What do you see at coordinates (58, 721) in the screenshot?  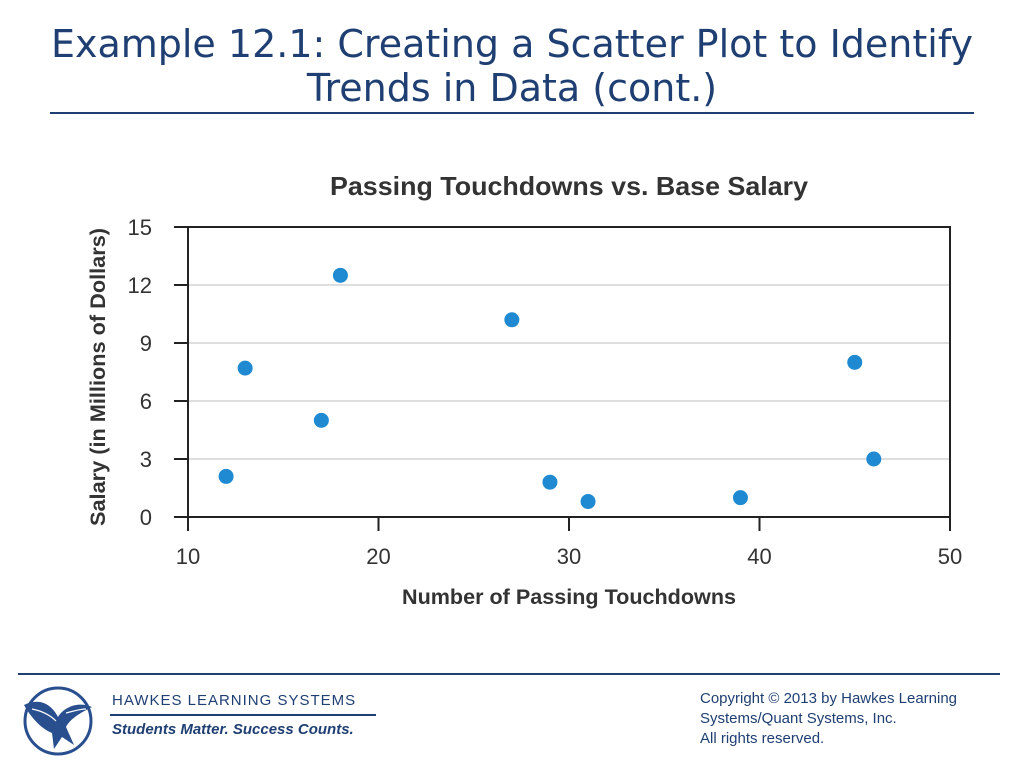 I see `eagle-logo-icon` at bounding box center [58, 721].